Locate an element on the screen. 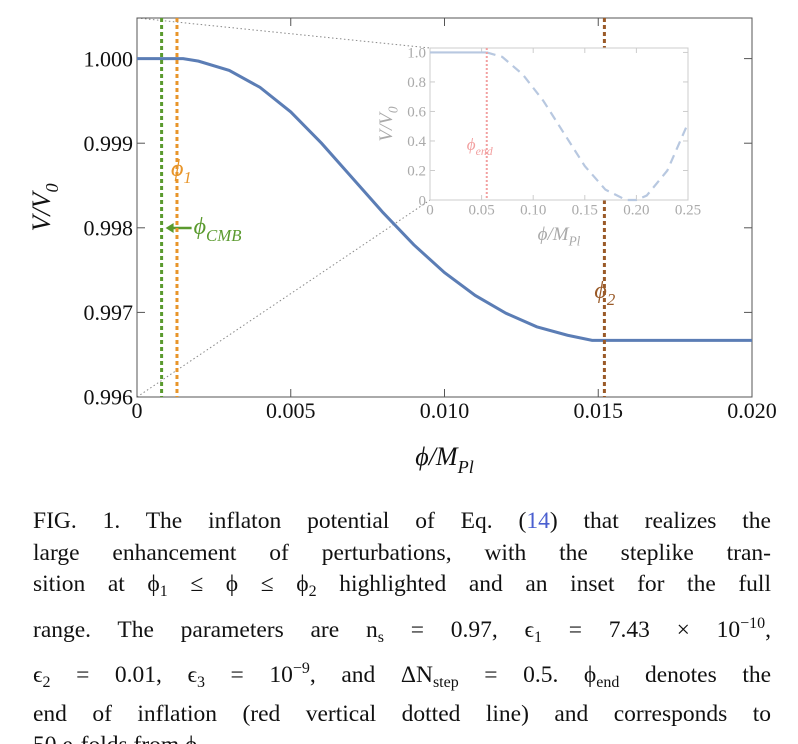 The height and width of the screenshot is (744, 798). y-tick-label: 0.997 is located at coordinates (109, 312).